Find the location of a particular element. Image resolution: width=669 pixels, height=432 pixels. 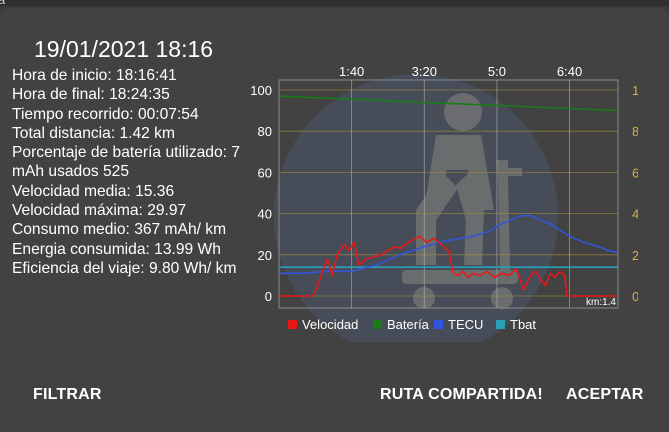

series-line-batera is located at coordinates (448, 103).